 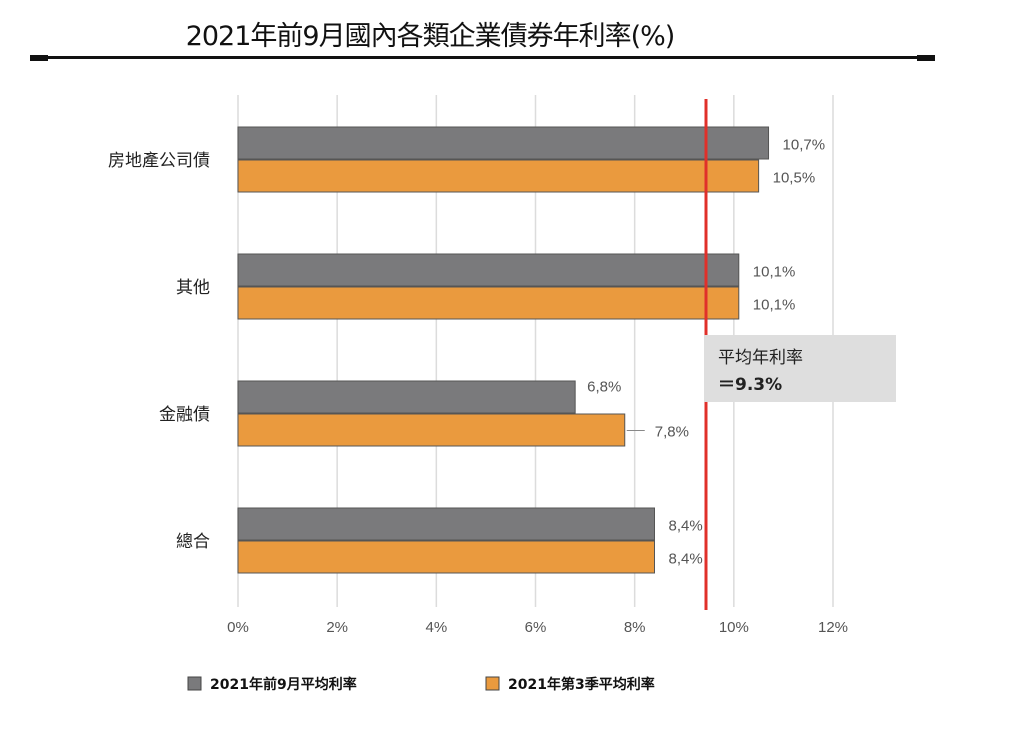 What do you see at coordinates (536, 627) in the screenshot?
I see `x-tick-label: 6%` at bounding box center [536, 627].